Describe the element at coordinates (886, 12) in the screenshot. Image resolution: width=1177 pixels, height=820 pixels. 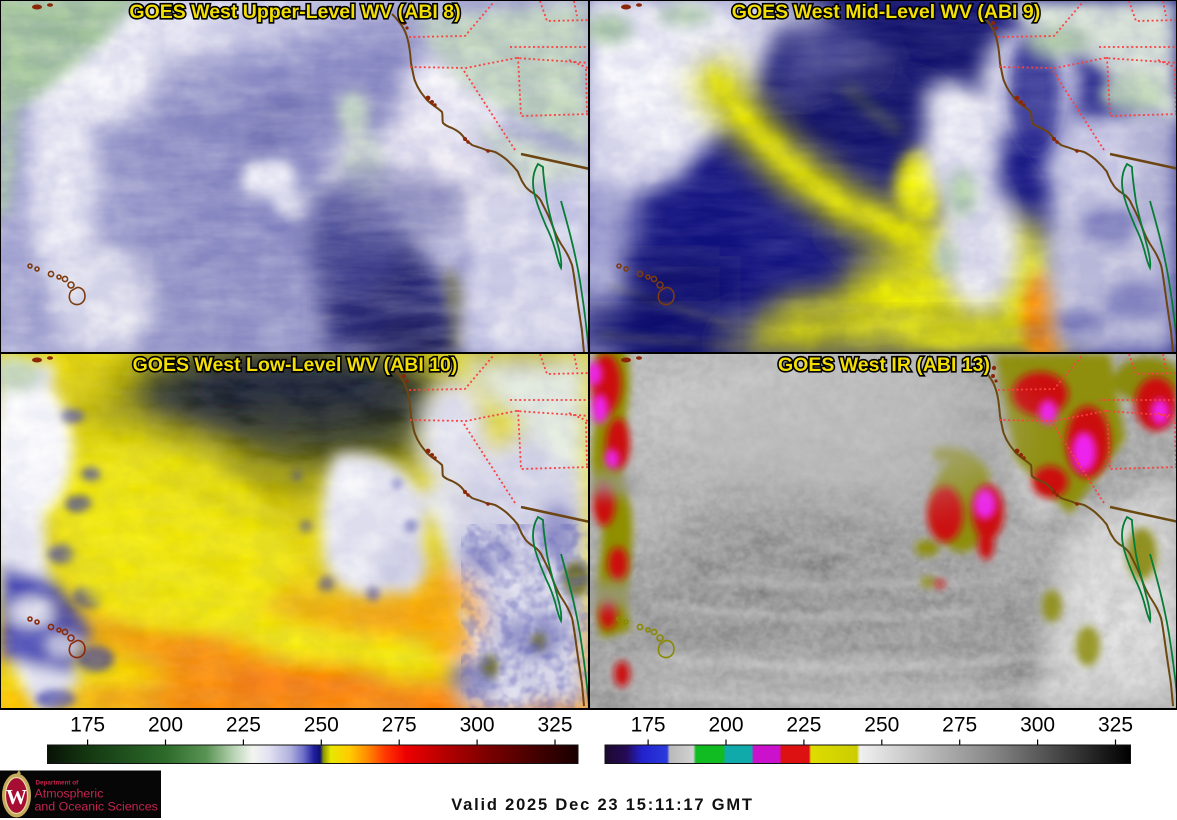
I see `svg-text: GOES West Mid-Level WV (ABI 9)` at that location.